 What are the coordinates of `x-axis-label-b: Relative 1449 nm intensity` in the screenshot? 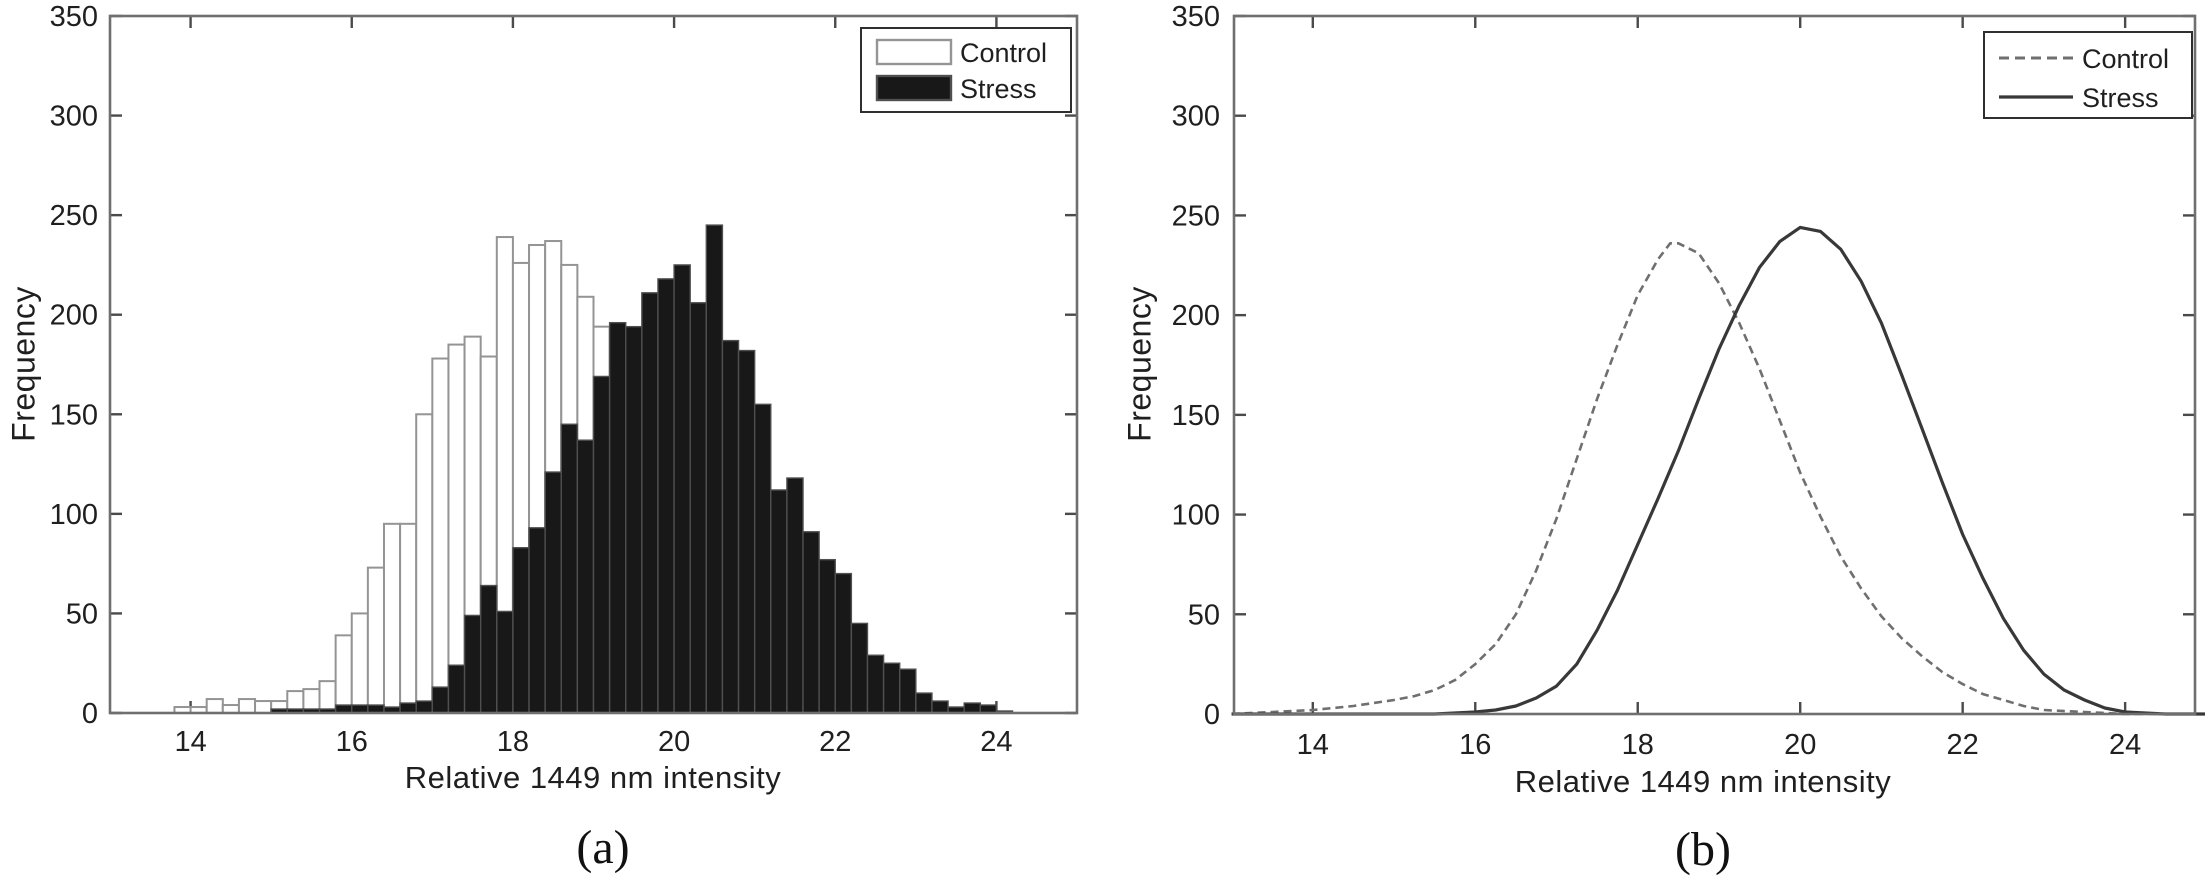 It's located at (1703, 781).